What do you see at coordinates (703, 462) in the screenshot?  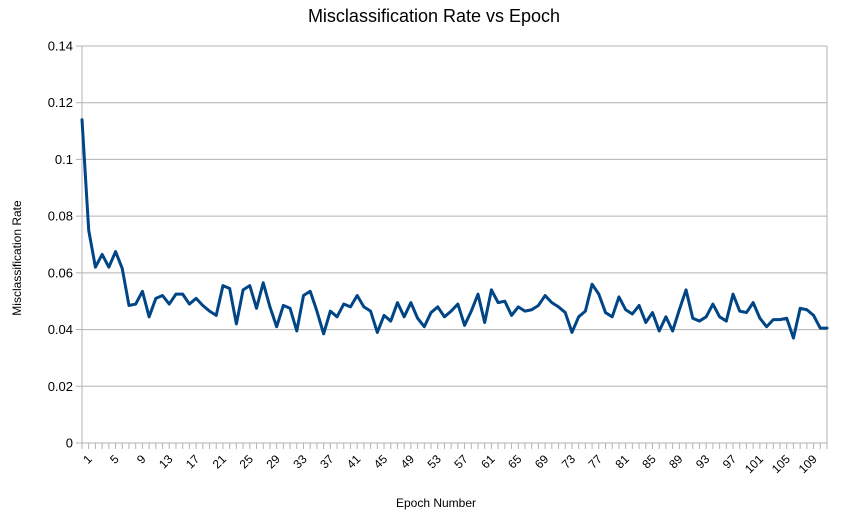 I see `x-tick-label: 93` at bounding box center [703, 462].